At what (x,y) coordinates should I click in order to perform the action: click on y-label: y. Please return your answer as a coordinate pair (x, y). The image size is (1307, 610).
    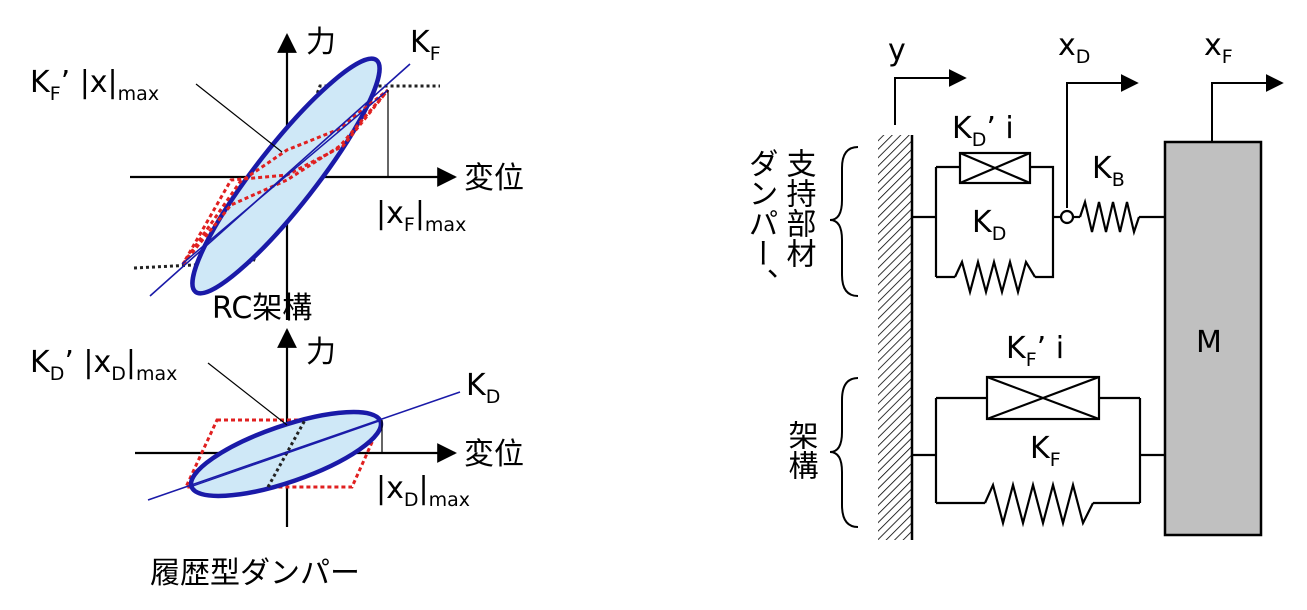
    Looking at the image, I should click on (897, 50).